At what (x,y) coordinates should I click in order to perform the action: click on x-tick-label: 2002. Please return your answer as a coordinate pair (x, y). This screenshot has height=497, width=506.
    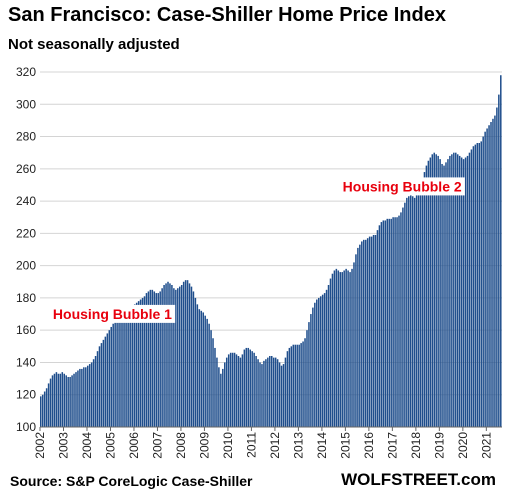
    Looking at the image, I should click on (40, 445).